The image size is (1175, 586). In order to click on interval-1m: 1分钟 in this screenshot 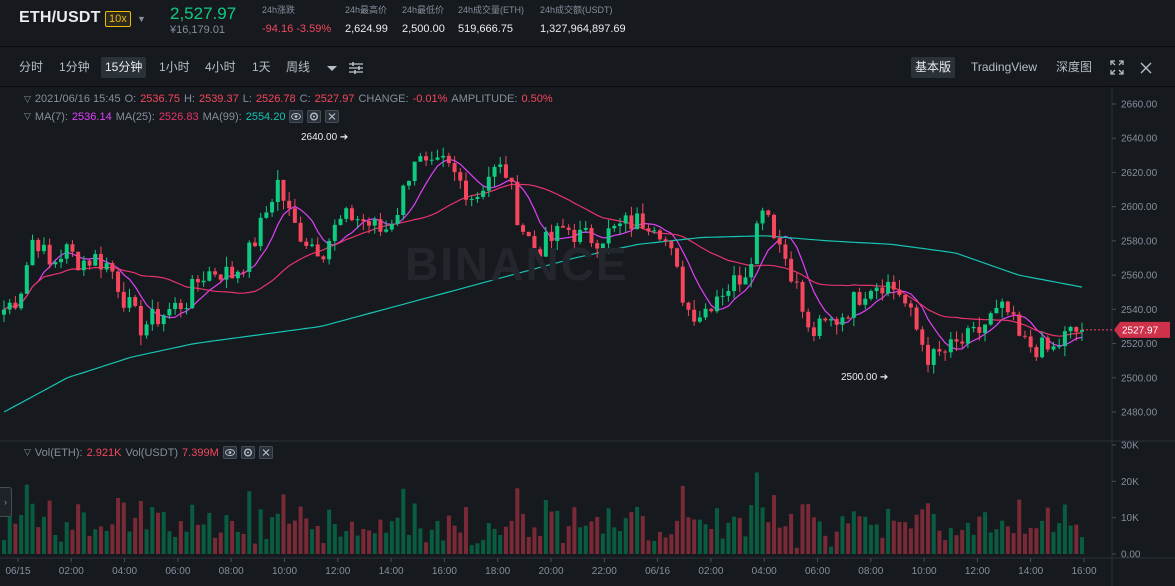, I will do `click(74, 67)`.